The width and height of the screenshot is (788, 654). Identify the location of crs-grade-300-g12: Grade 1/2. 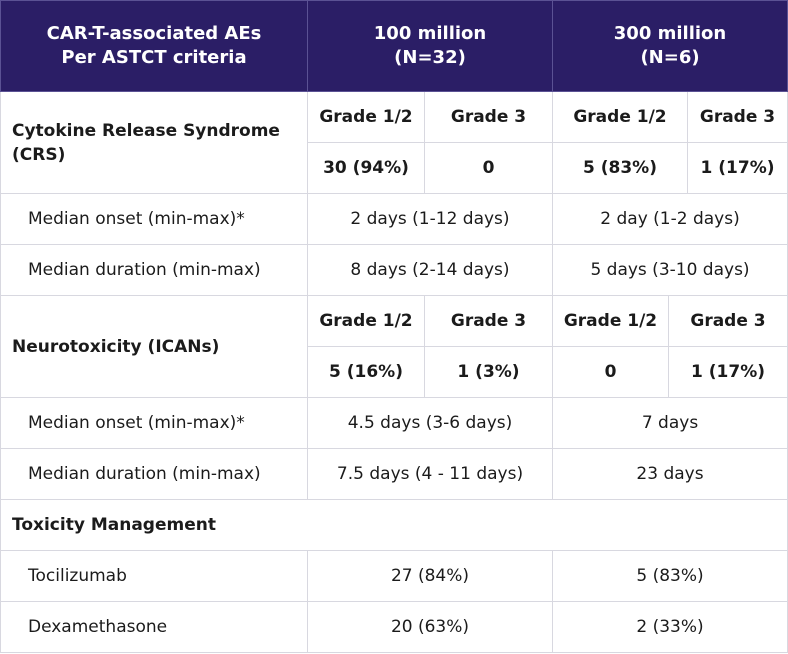
(620, 117).